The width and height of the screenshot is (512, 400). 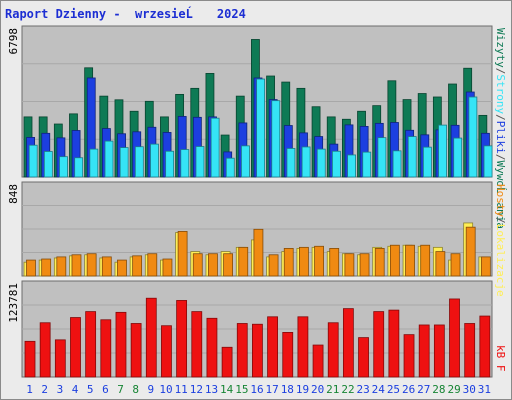 What do you see at coordinates (170, 164) in the screenshot?
I see `bar-top-s2-d10` at bounding box center [170, 164].